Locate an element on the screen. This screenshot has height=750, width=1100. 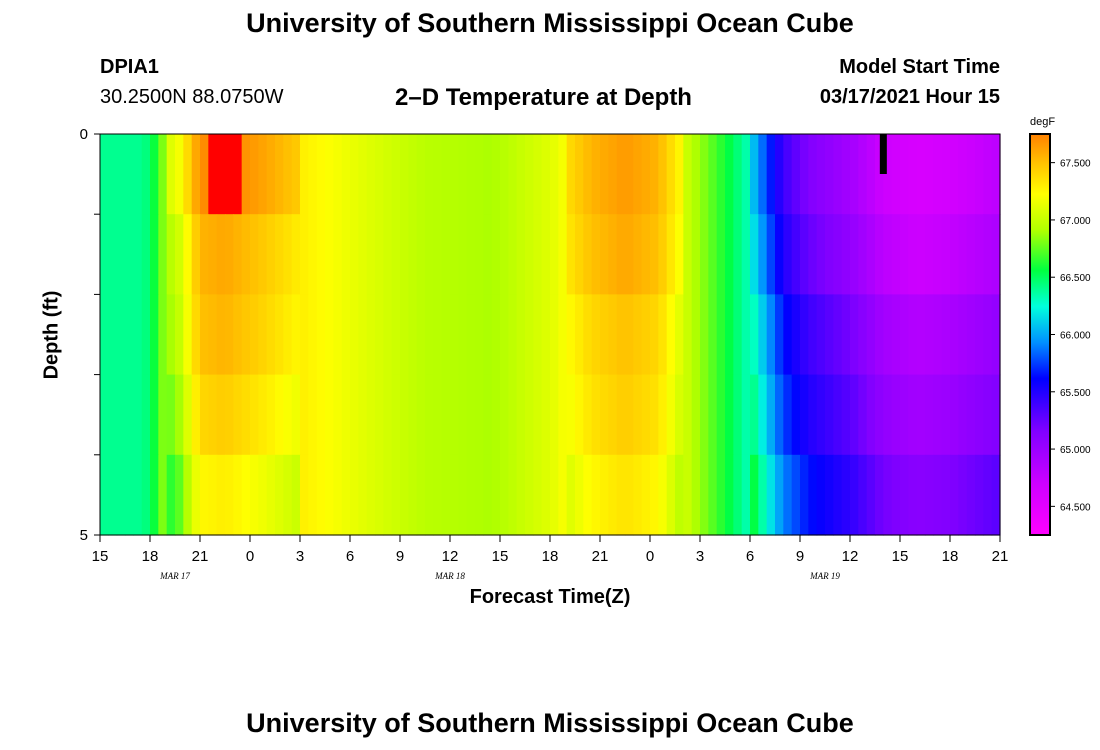
y-axis-label: Depth (ft) is located at coordinates (51, 335).